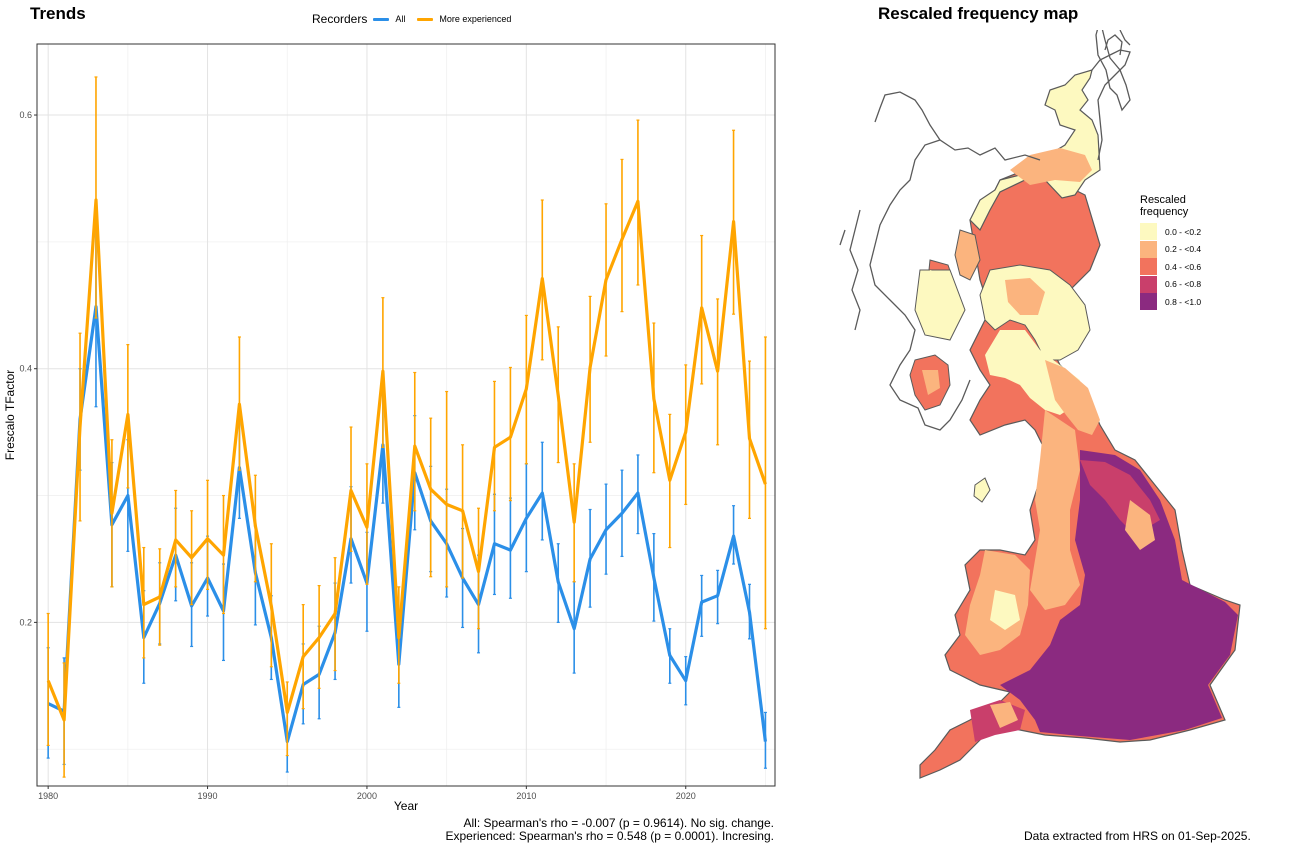 The width and height of the screenshot is (1300, 850). I want to click on map-legend-row: 0.6 - <0.8, so click(1180, 284).